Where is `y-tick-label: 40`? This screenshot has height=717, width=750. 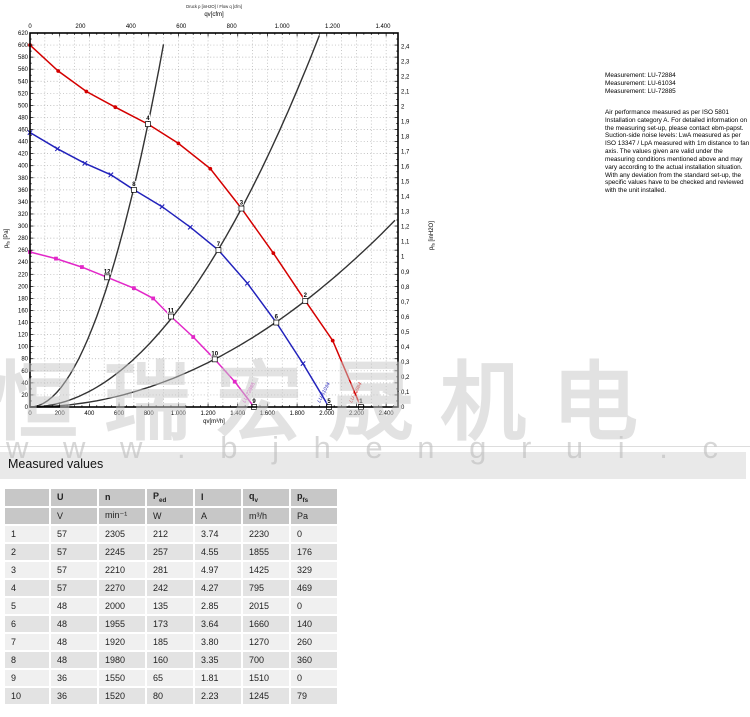 y-tick-label: 40 is located at coordinates (24, 384).